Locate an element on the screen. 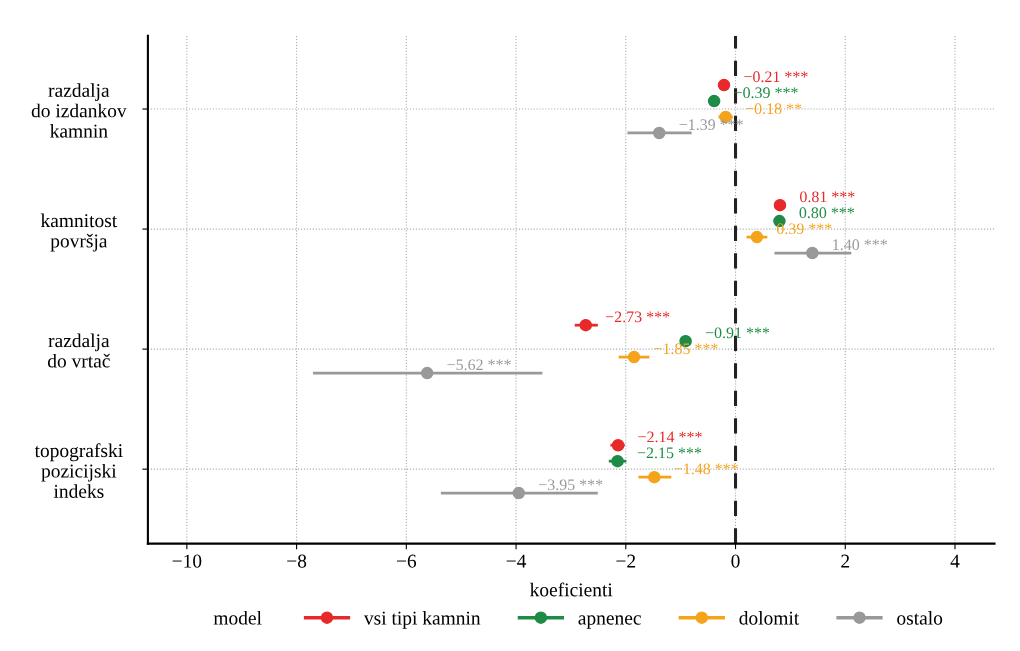 The height and width of the screenshot is (651, 1020). data-label: −3.95 *** is located at coordinates (571, 485).